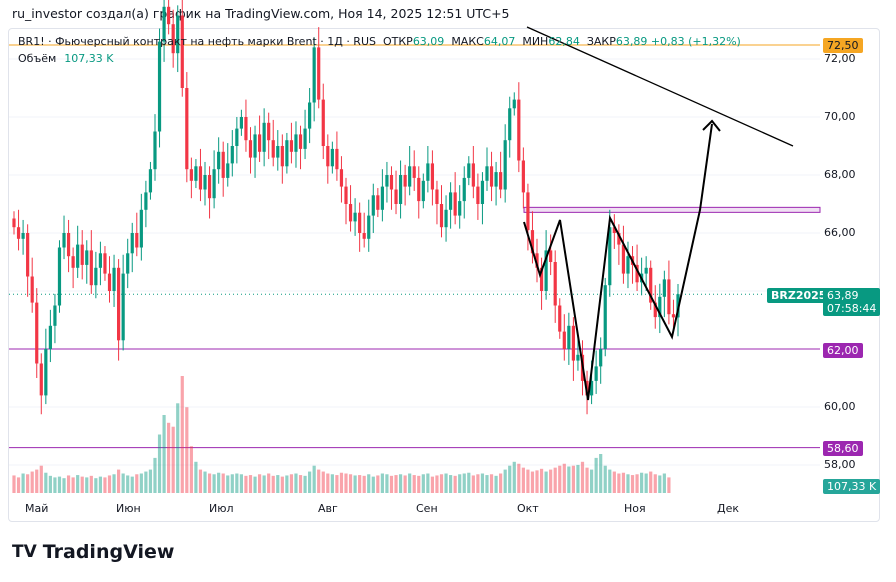 Image resolution: width=896 pixels, height=582 pixels. I want to click on level-tag-62: 62,00, so click(843, 350).